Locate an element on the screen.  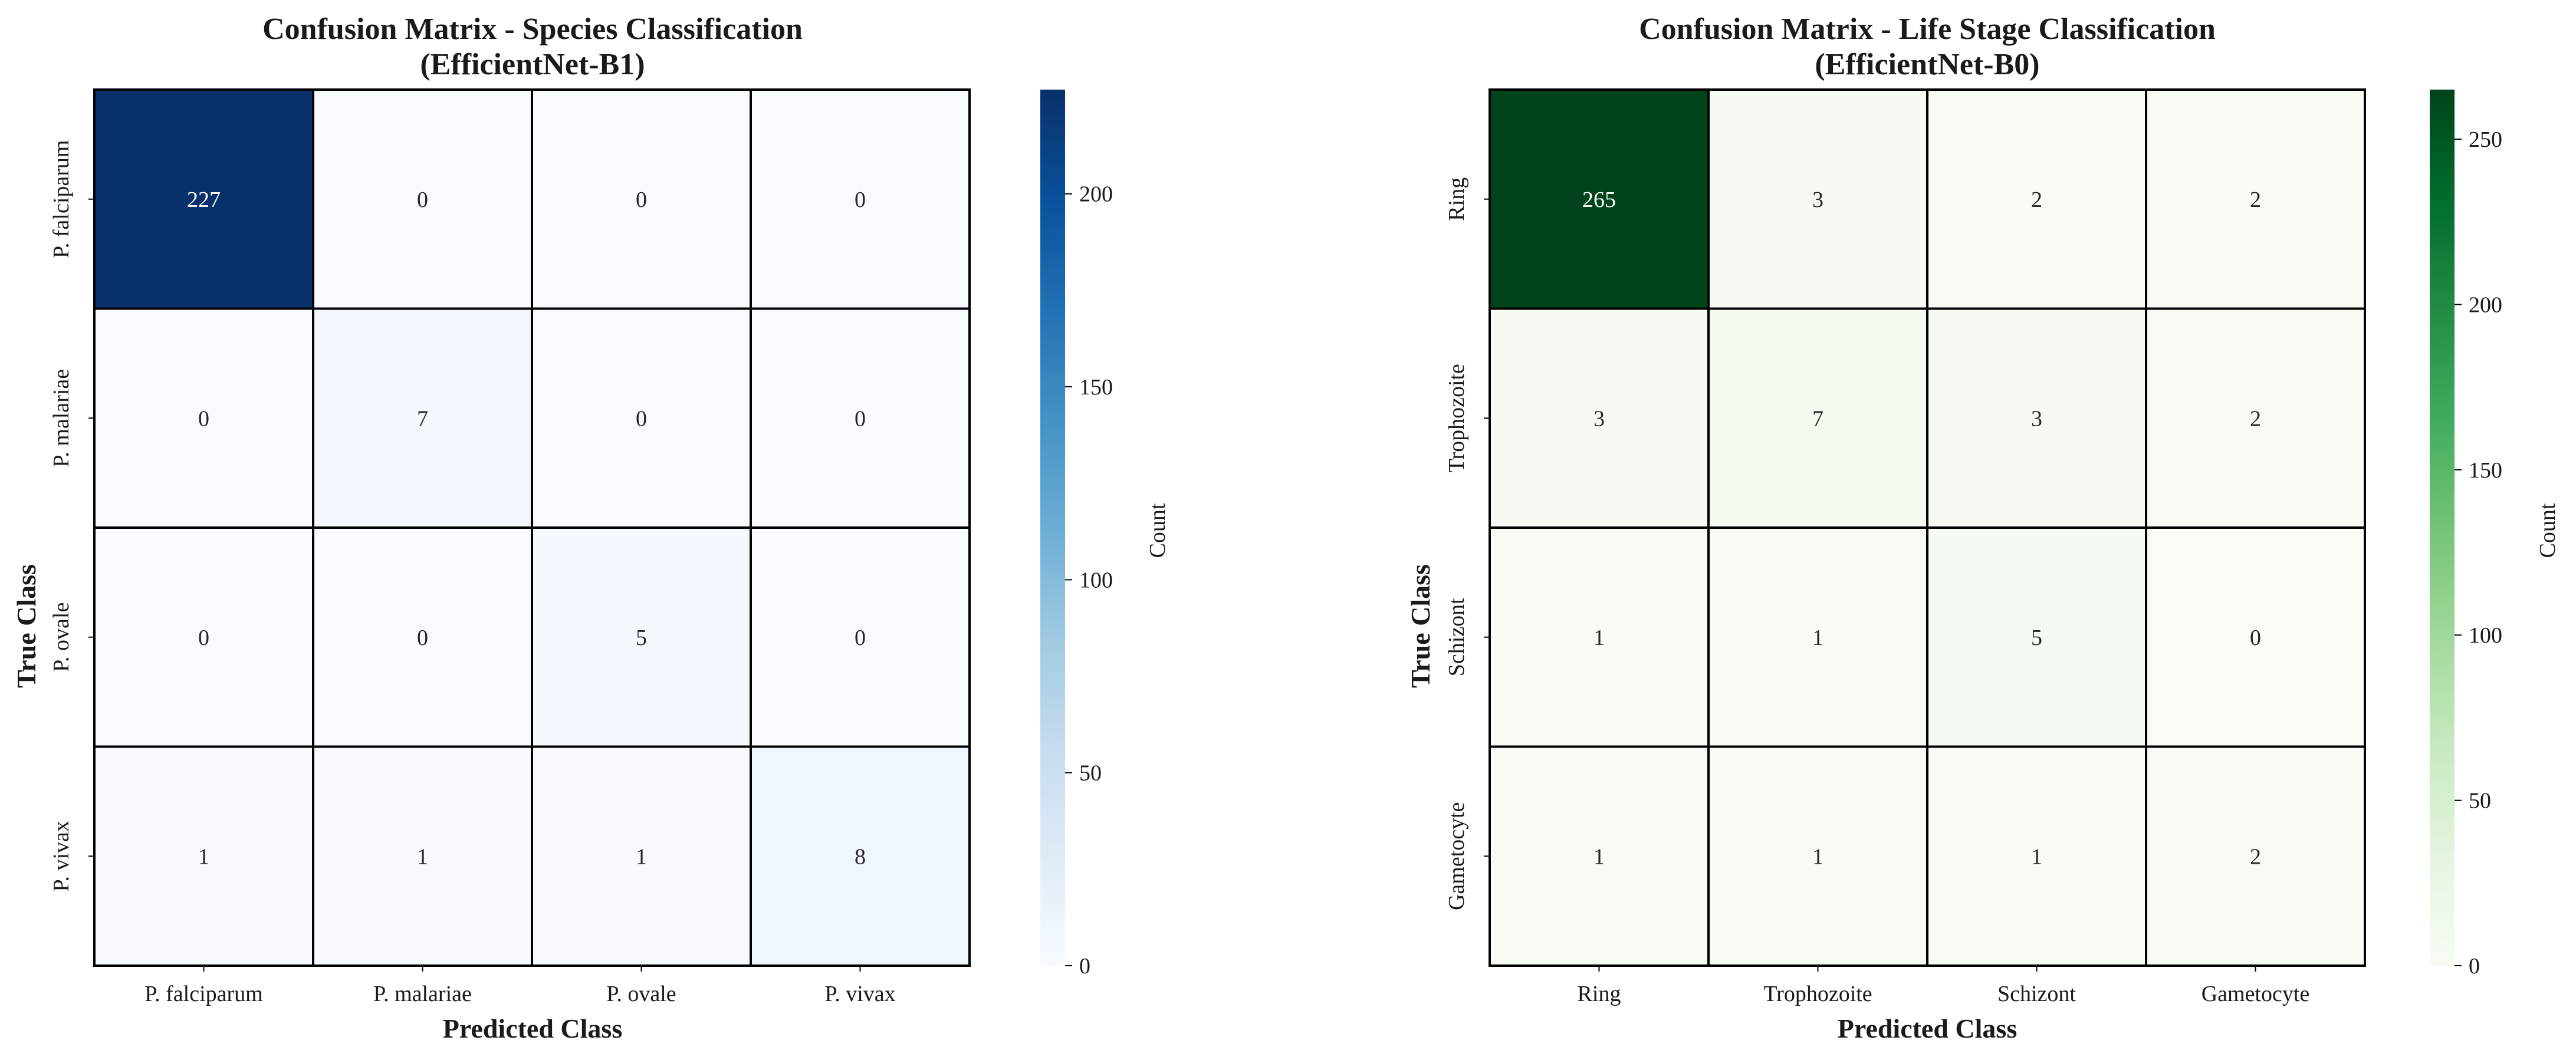
y-tick-label: Ring is located at coordinates (1457, 199).